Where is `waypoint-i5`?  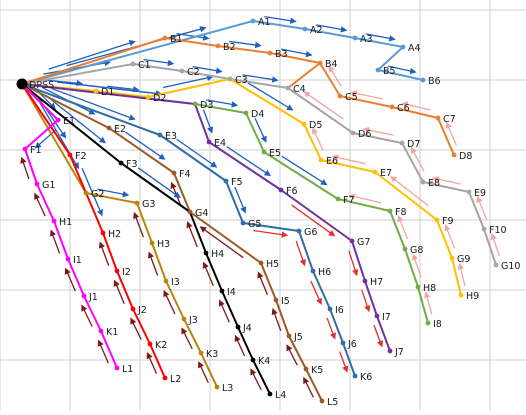
waypoint-i5 is located at coordinates (276, 300).